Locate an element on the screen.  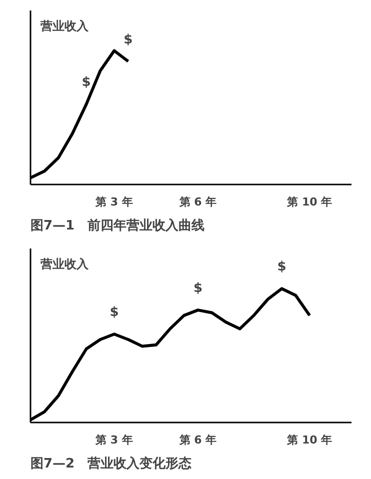
text: 图7—1 前四年营业收入曲线 is located at coordinates (117, 226).